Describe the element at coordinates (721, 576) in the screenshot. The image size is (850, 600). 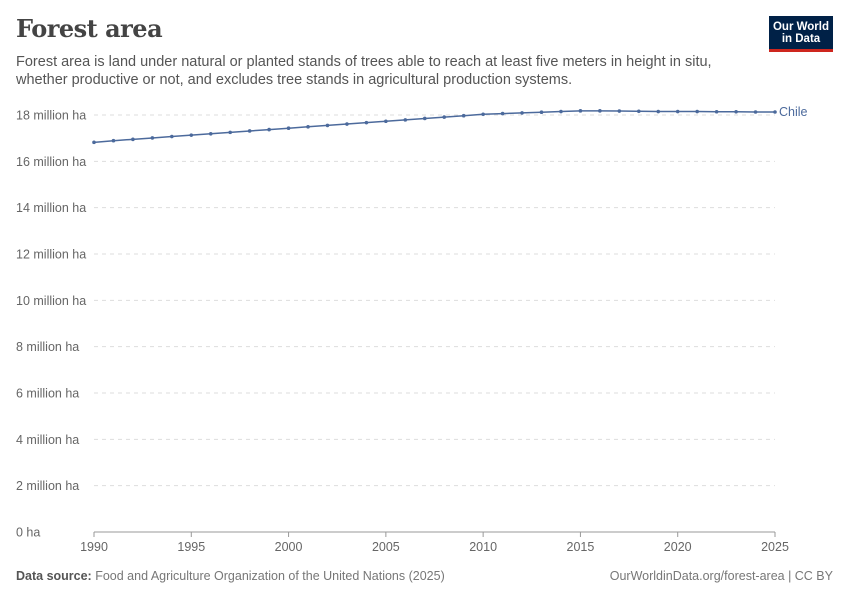
I see `url-license: OurWorldinData.org/forest-area | CC BY` at that location.